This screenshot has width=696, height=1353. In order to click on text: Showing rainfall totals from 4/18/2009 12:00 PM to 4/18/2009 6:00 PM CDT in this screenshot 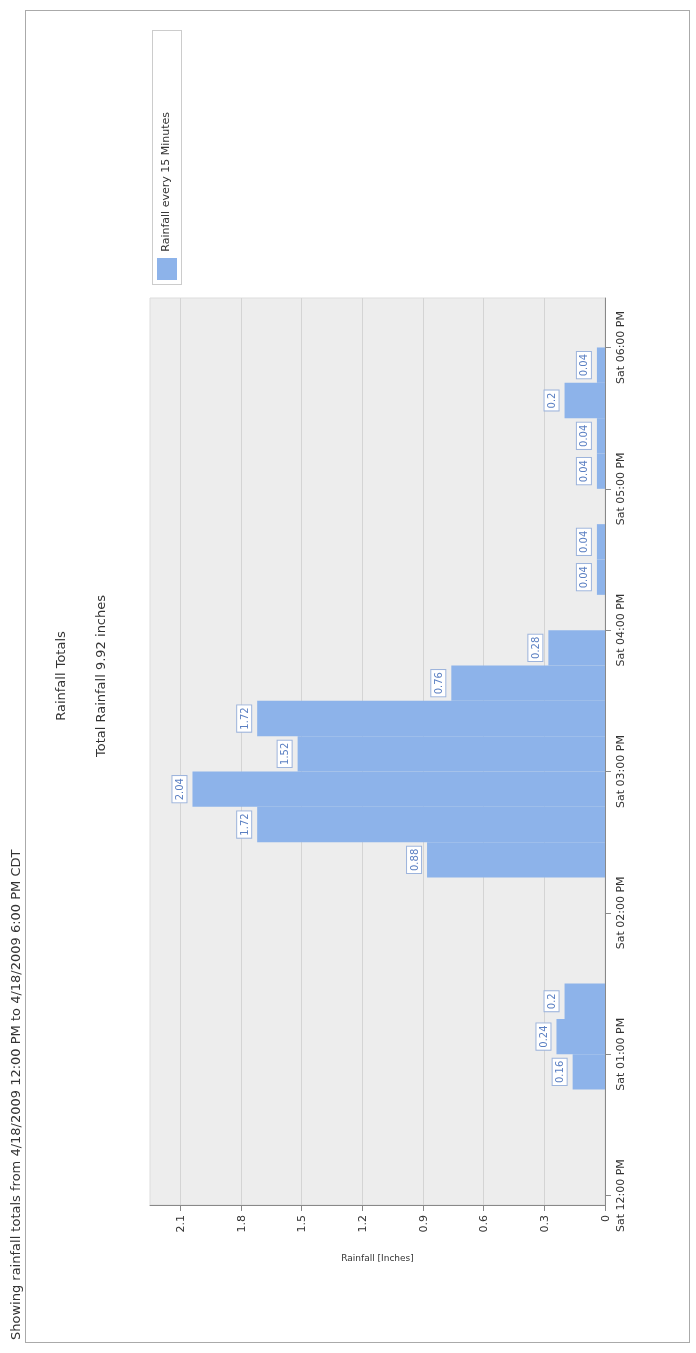, I will do `click(15, 1094)`.